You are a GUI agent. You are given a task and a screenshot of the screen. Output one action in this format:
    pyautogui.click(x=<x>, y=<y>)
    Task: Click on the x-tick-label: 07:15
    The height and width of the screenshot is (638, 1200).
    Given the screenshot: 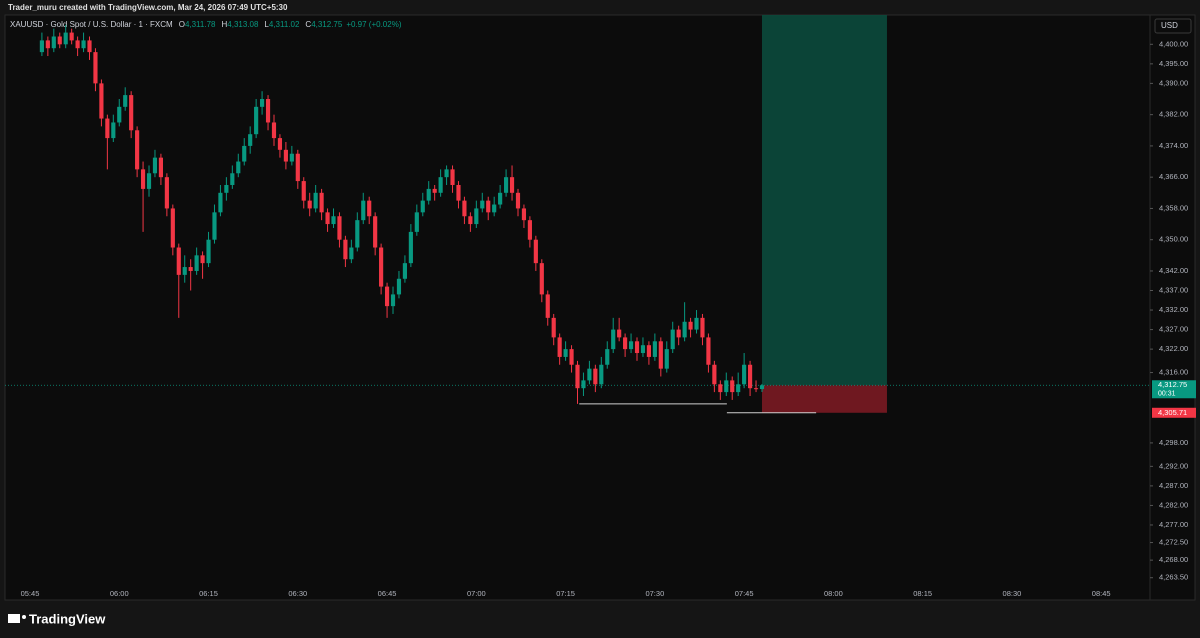 What is the action you would take?
    pyautogui.click(x=565, y=593)
    